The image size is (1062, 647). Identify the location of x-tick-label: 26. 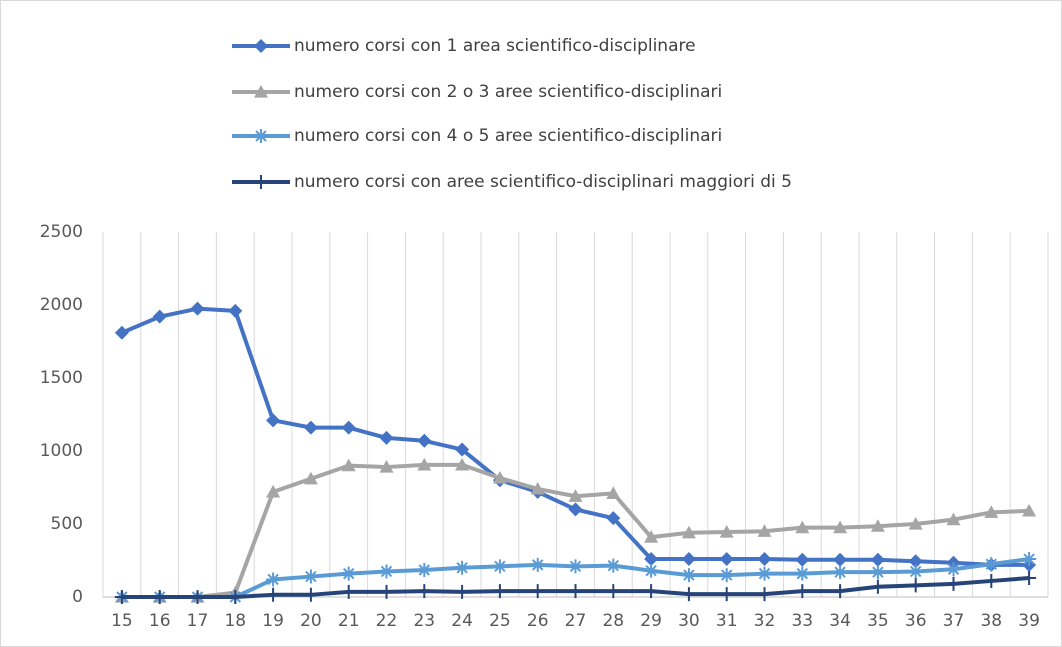
(538, 621).